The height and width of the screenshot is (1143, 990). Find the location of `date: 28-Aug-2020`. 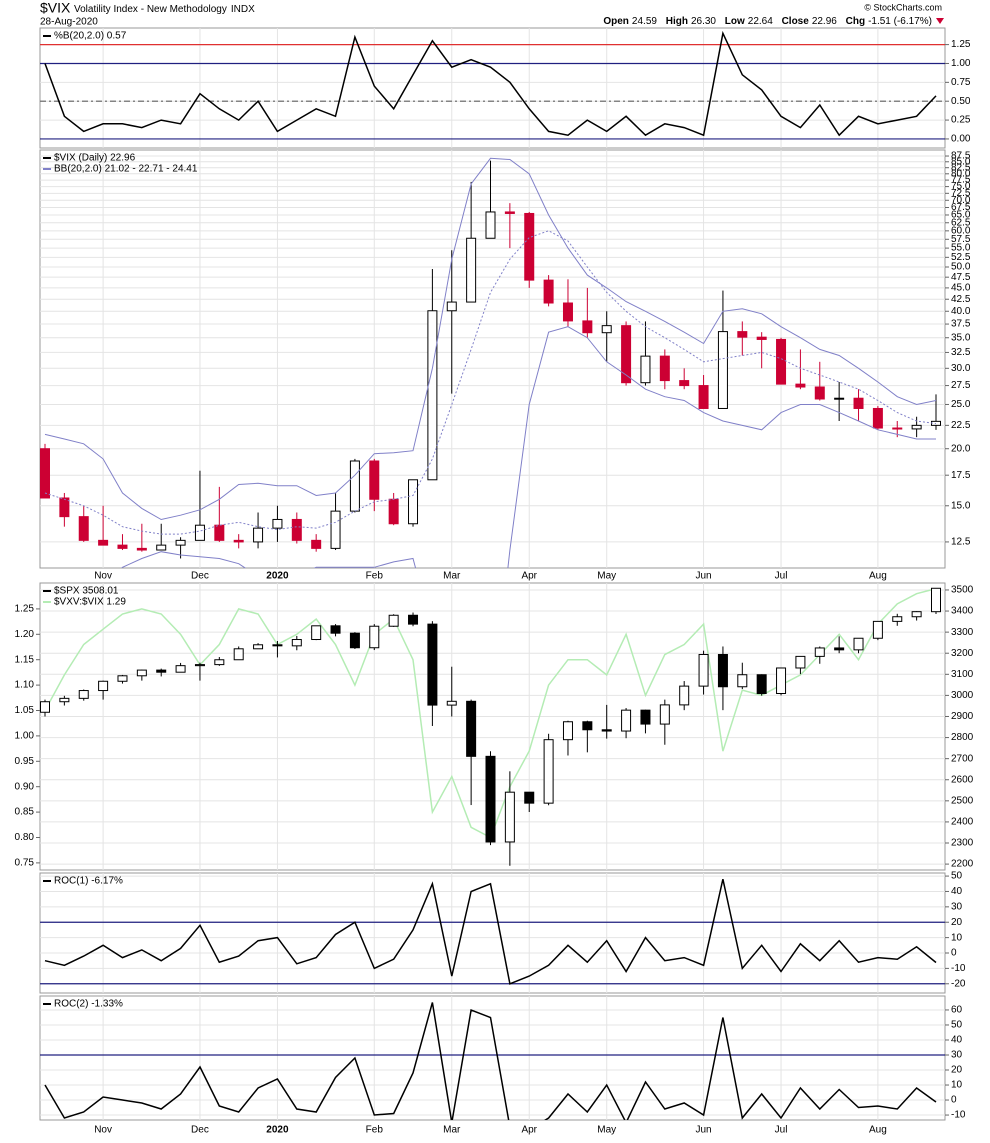

date: 28-Aug-2020 is located at coordinates (69, 22).